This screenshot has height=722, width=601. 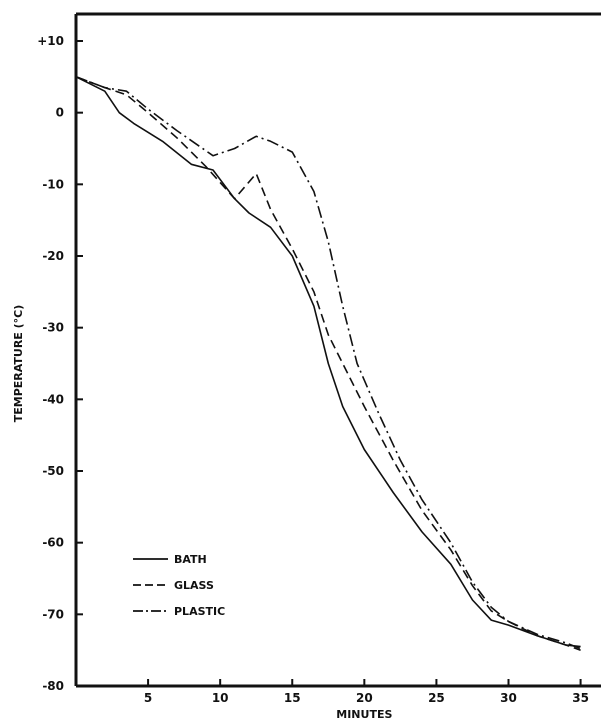 I want to click on legend: BATH GLASS PLASTIC, so click(x=179, y=585).